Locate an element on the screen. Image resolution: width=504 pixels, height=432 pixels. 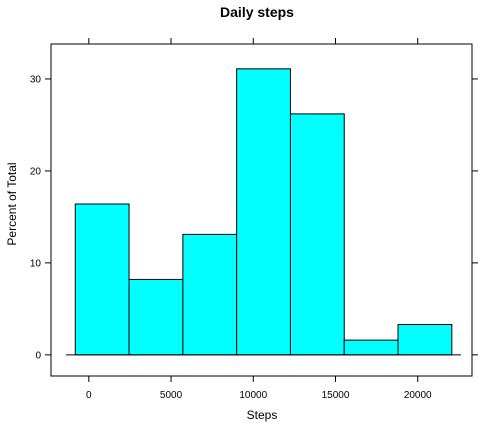
y-tick-label: 30 is located at coordinates (36, 79).